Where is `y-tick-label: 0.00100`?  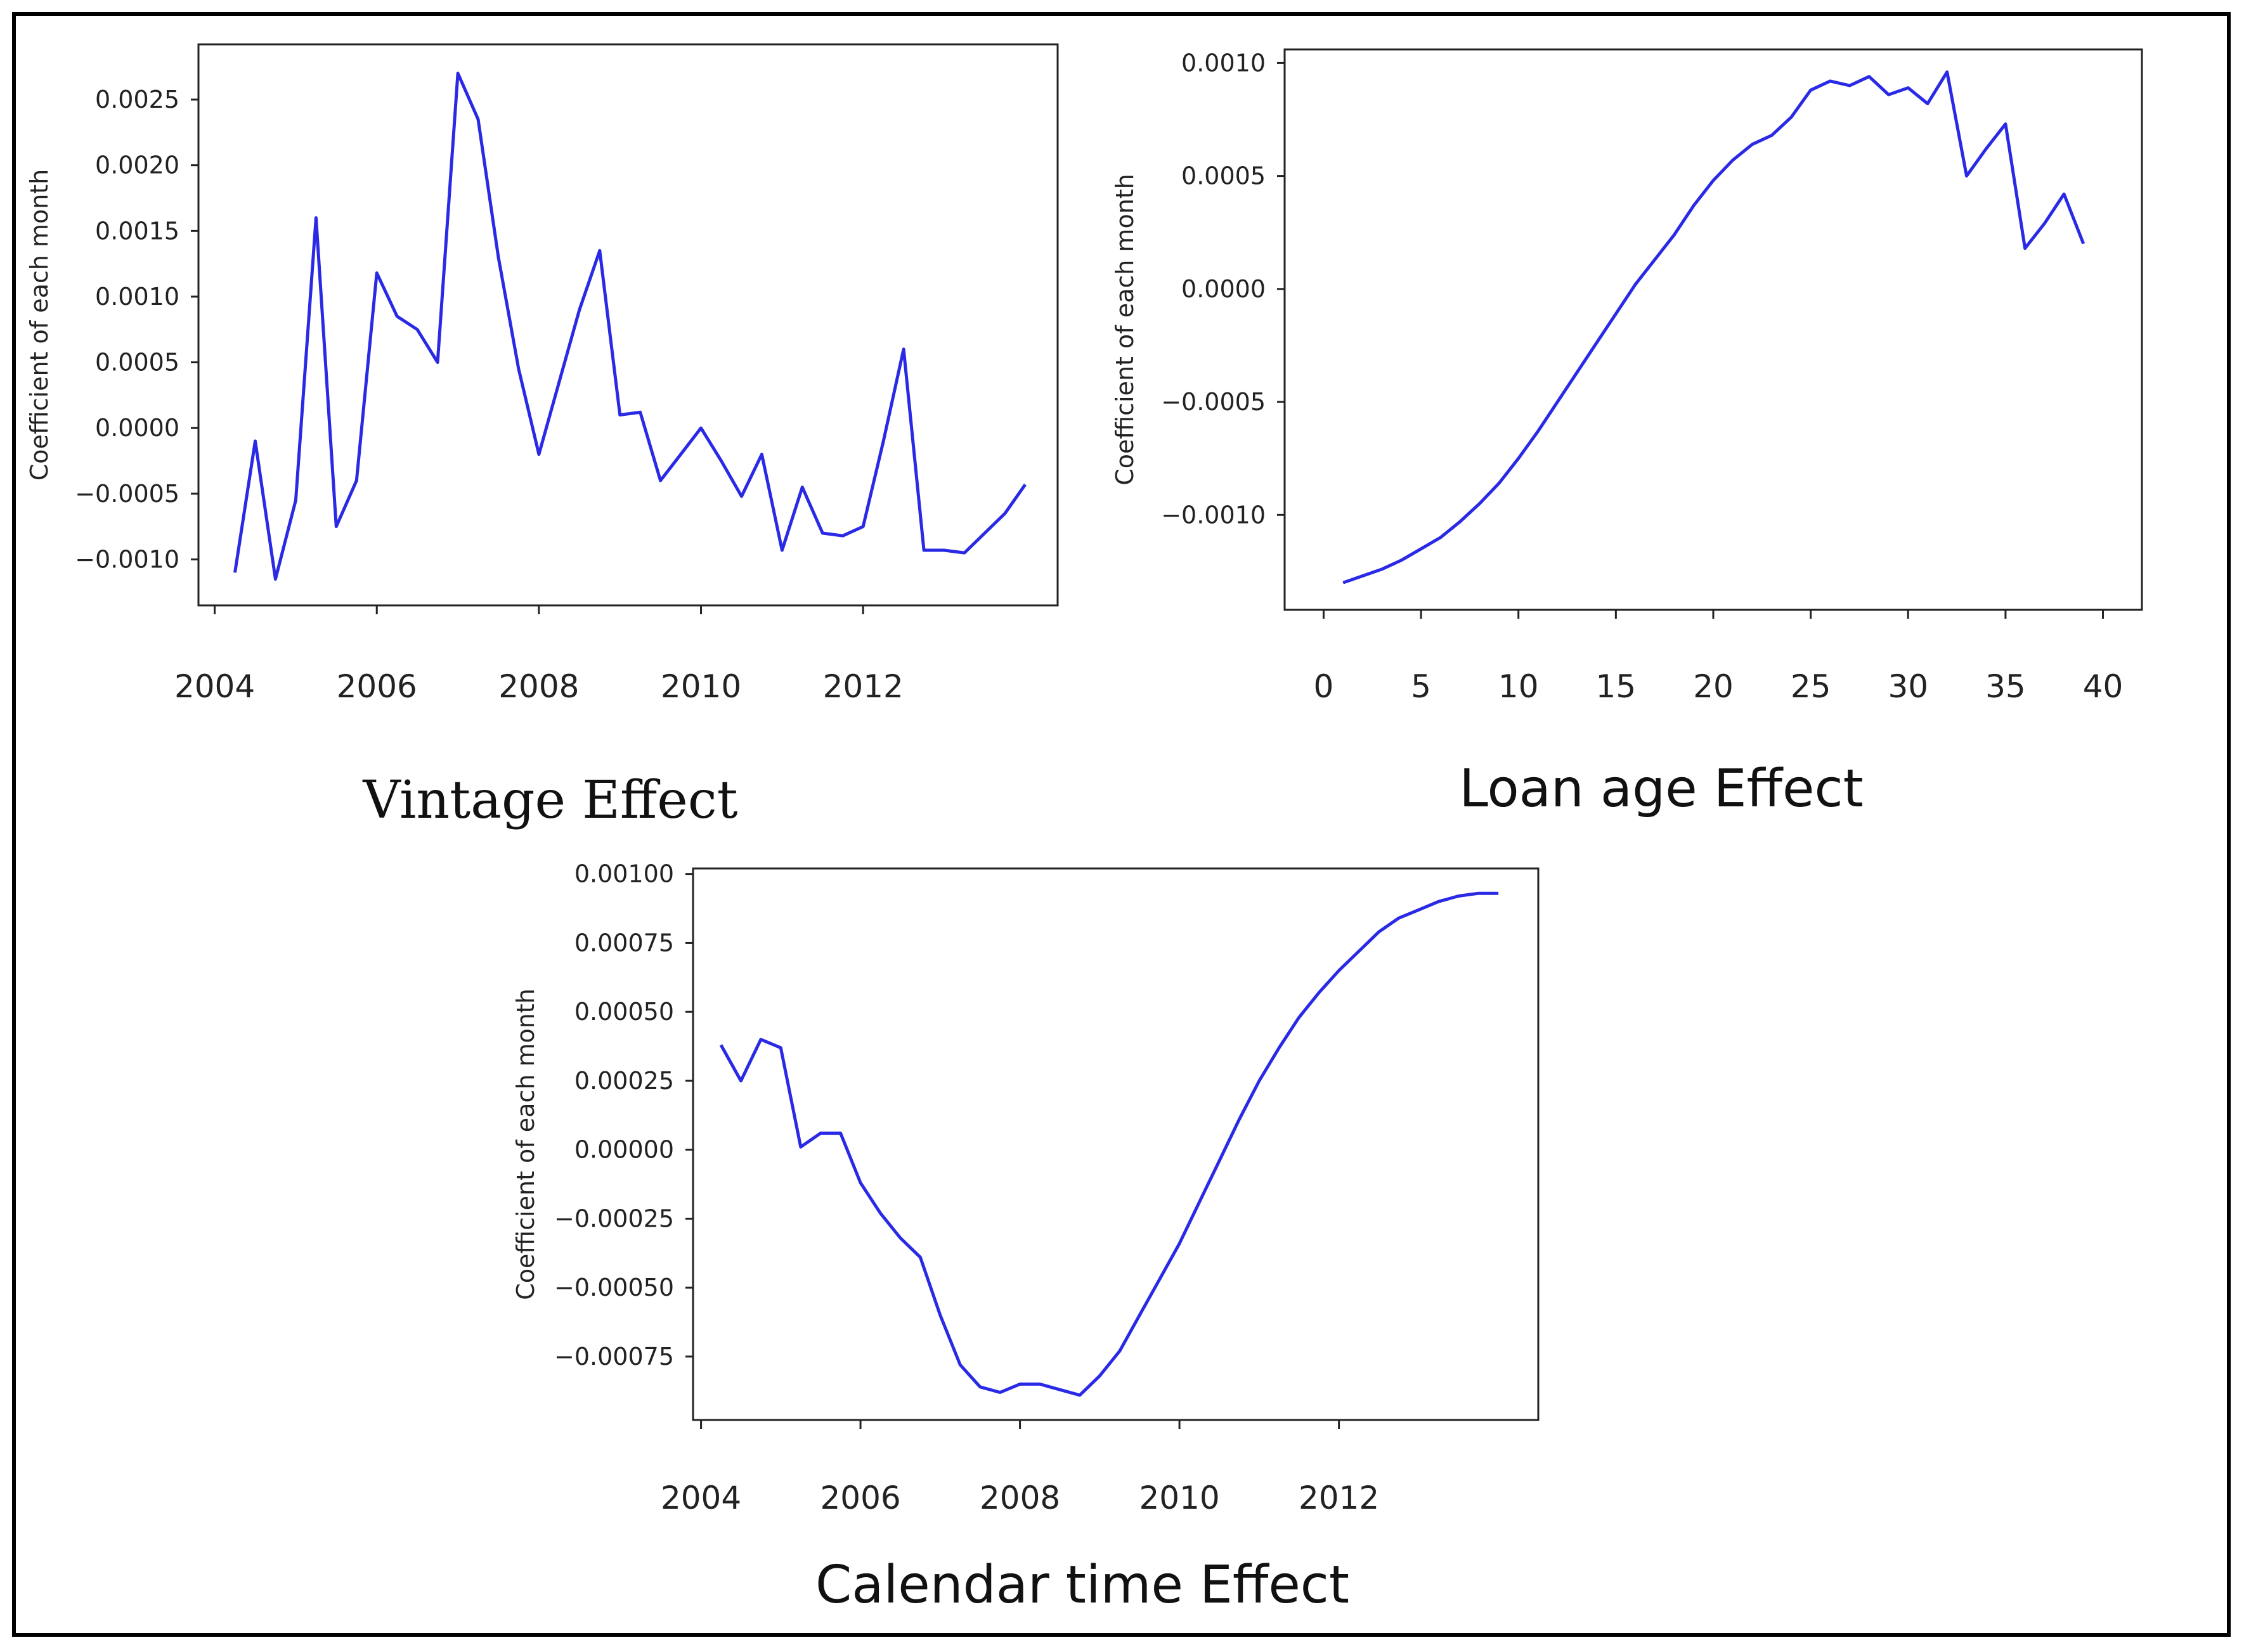
y-tick-label: 0.00100 is located at coordinates (624, 874).